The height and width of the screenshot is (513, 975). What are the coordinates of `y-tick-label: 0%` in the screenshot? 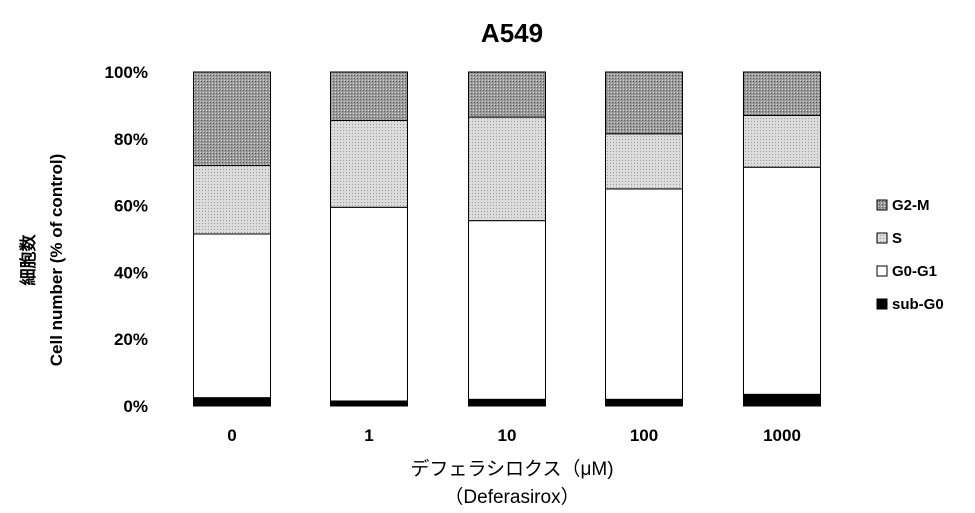 It's located at (135, 406).